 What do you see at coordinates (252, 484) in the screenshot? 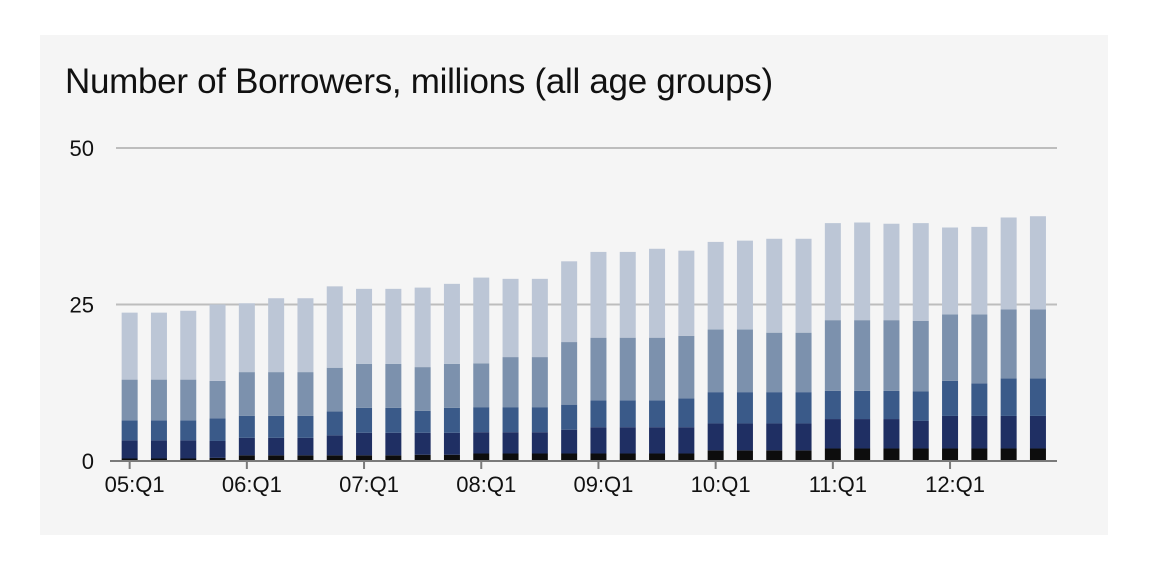
I see `x-tick-label: 06:Q1` at bounding box center [252, 484].